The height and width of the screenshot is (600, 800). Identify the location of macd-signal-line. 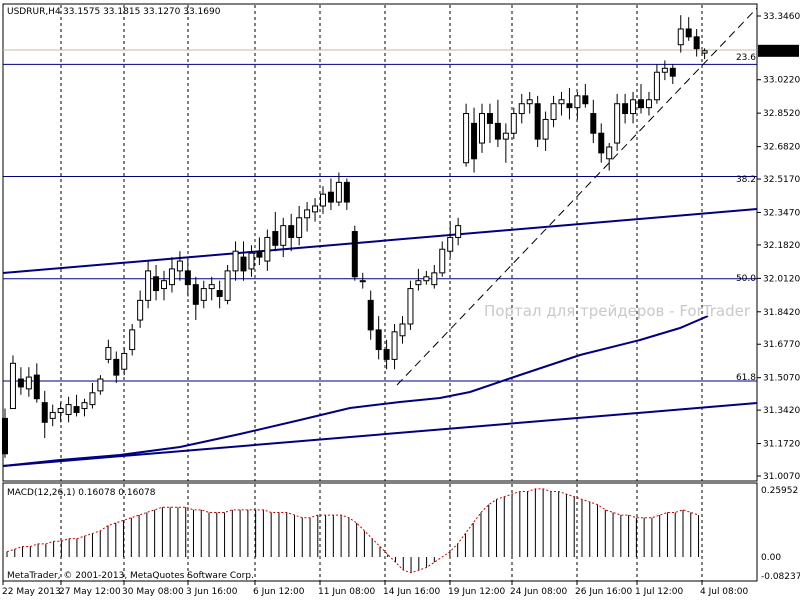
(352, 531).